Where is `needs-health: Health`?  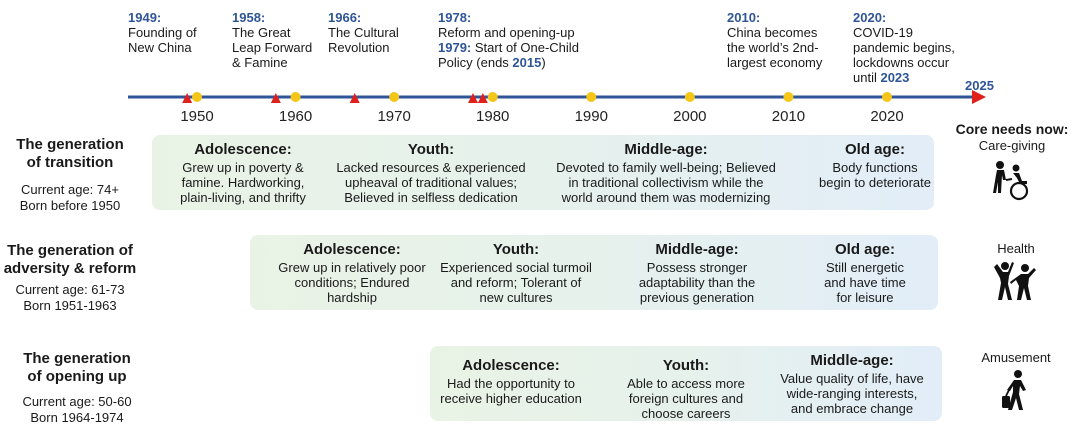 needs-health: Health is located at coordinates (1013, 276).